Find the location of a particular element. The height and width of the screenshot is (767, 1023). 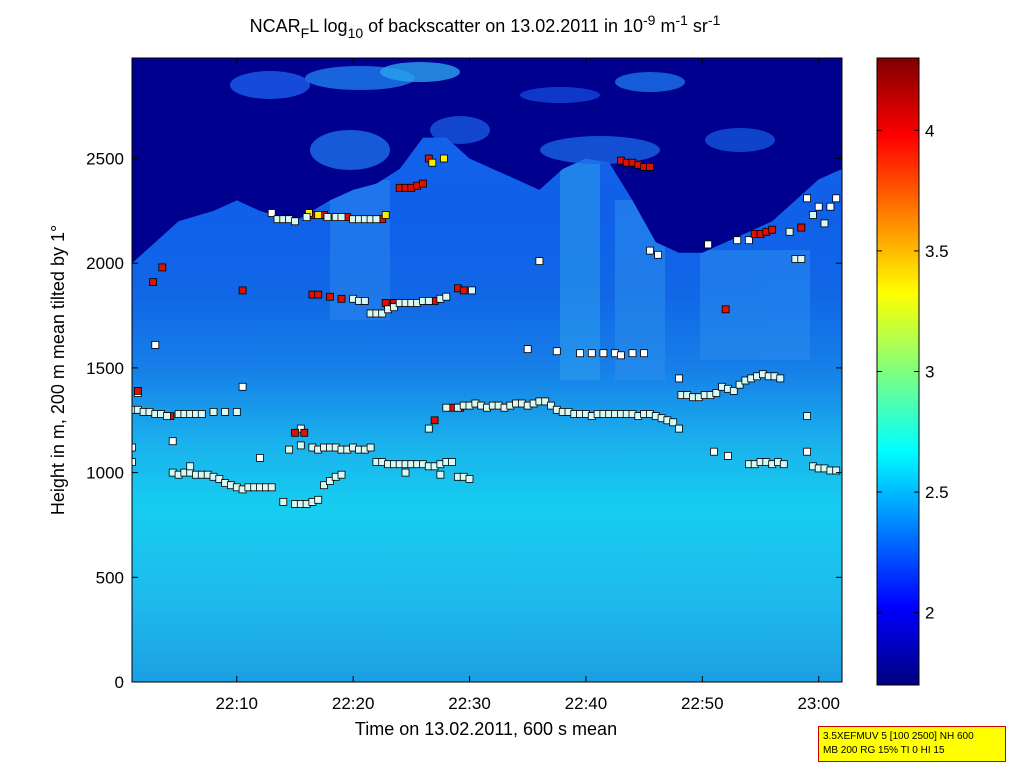

colorbar-tick-label: 2.5 is located at coordinates (937, 492).